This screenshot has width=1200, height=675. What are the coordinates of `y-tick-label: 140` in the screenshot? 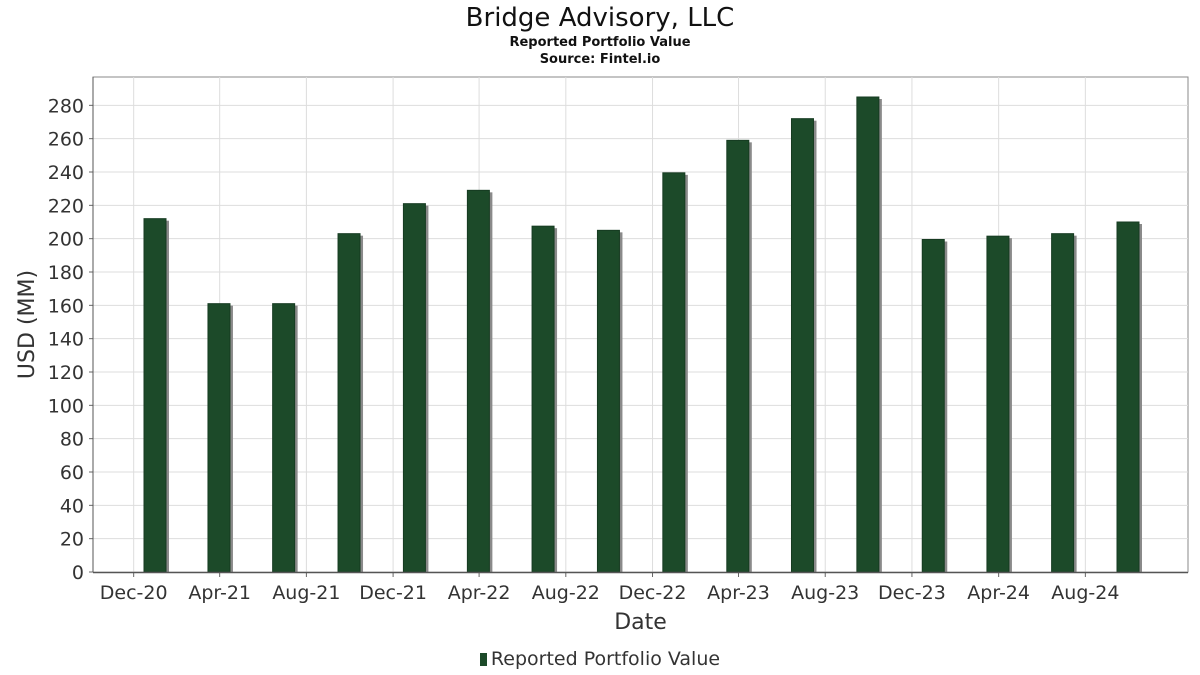 It's located at (66, 340).